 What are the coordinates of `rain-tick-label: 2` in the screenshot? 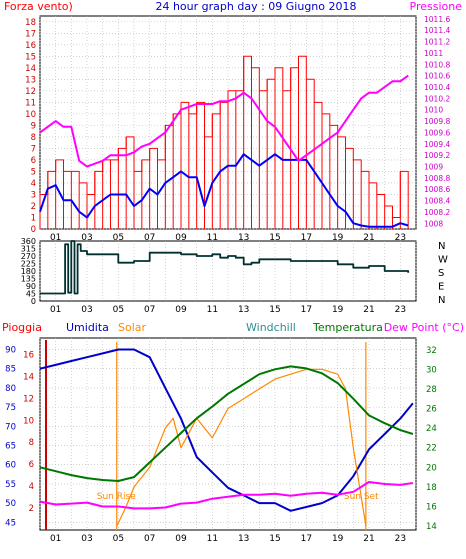 It's located at (31, 509).